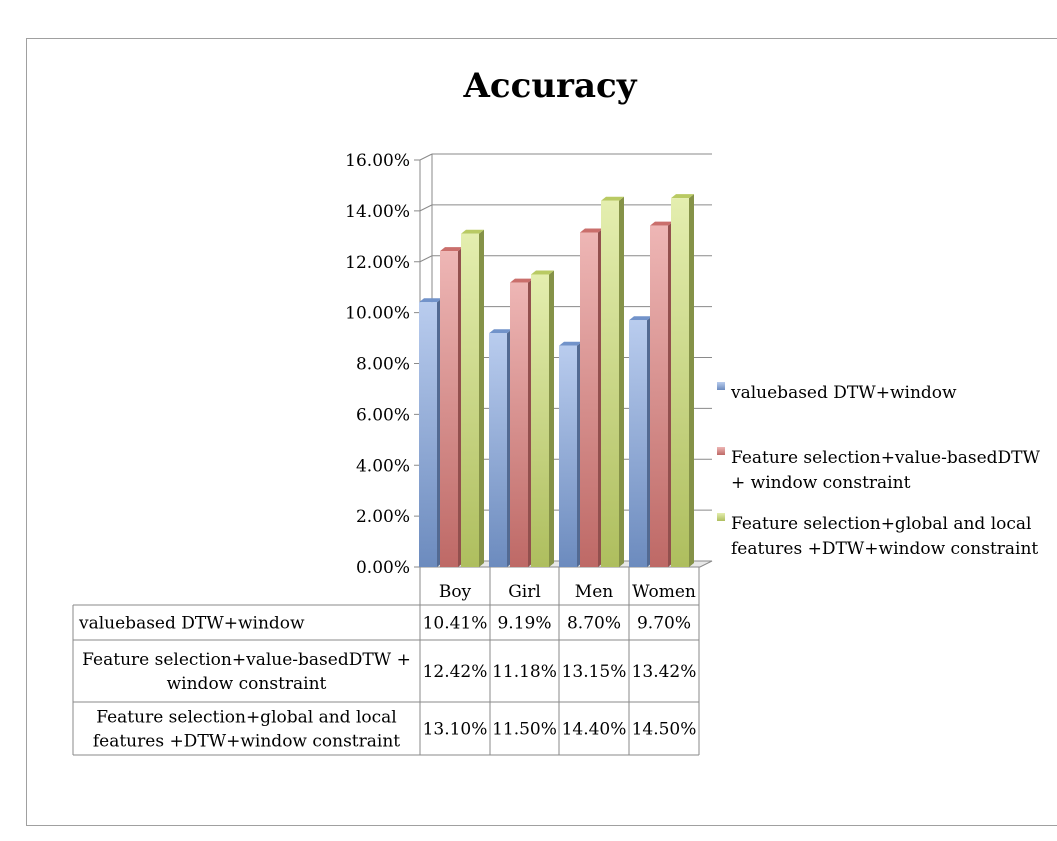 This screenshot has height=841, width=1057. What do you see at coordinates (664, 672) in the screenshot?
I see `data-label: 13.42%` at bounding box center [664, 672].